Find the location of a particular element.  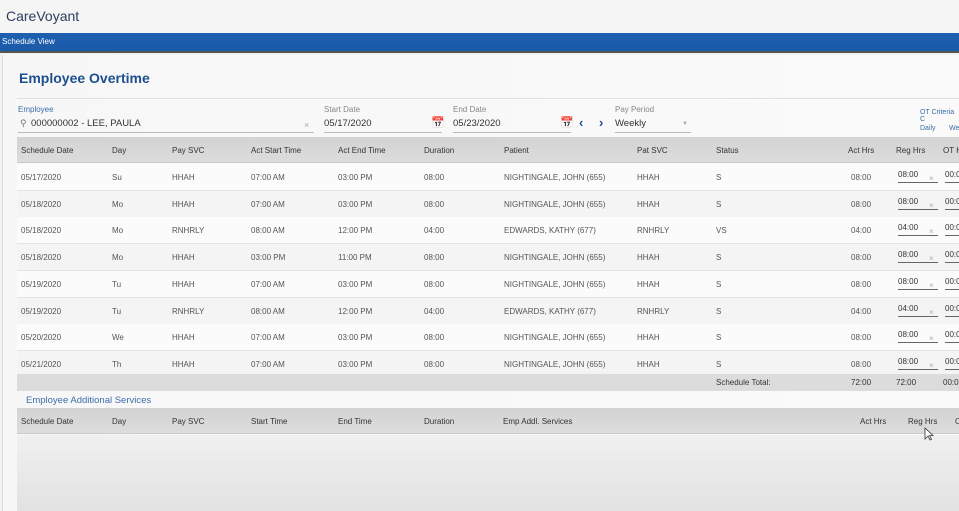

cell-day: Mo is located at coordinates (118, 258).